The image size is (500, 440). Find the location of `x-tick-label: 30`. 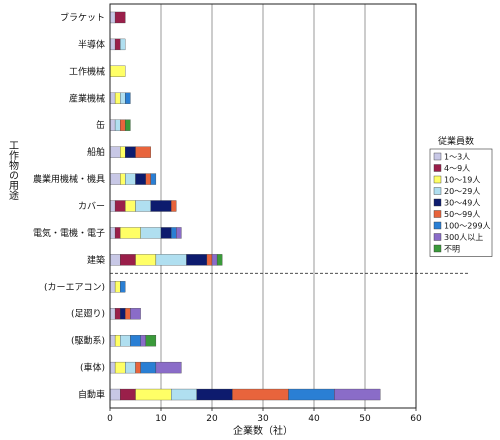

x-tick-label: 30 is located at coordinates (263, 419).